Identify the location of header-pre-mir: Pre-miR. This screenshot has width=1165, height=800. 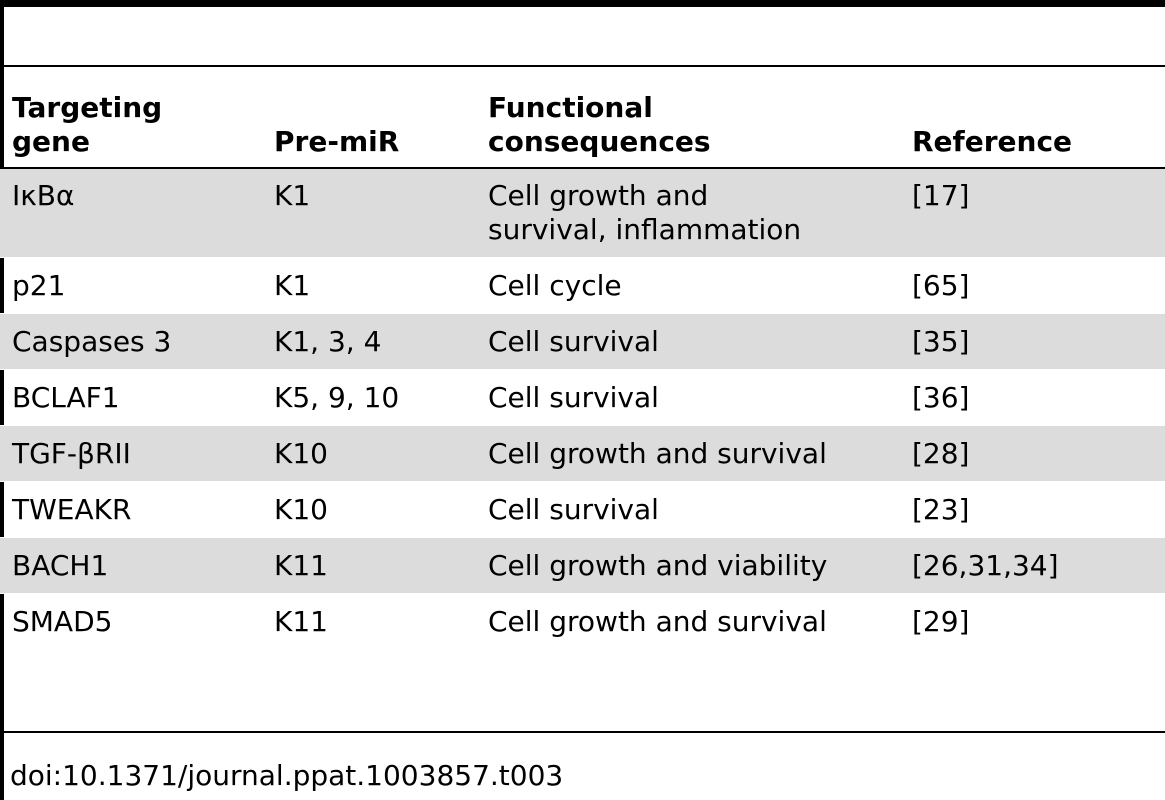
(337, 141).